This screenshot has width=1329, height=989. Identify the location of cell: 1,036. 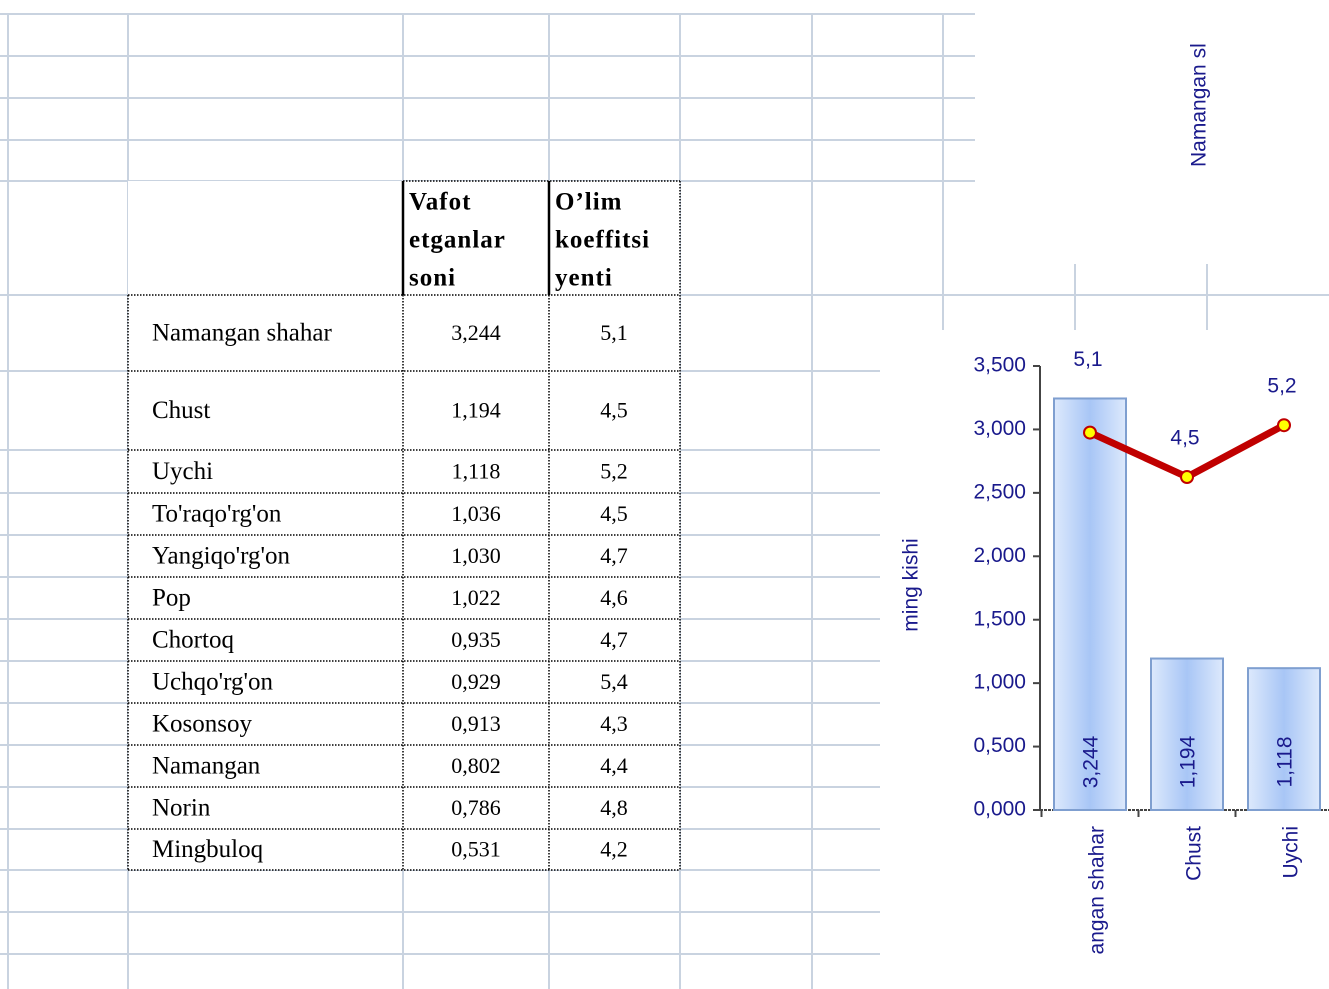
(476, 513).